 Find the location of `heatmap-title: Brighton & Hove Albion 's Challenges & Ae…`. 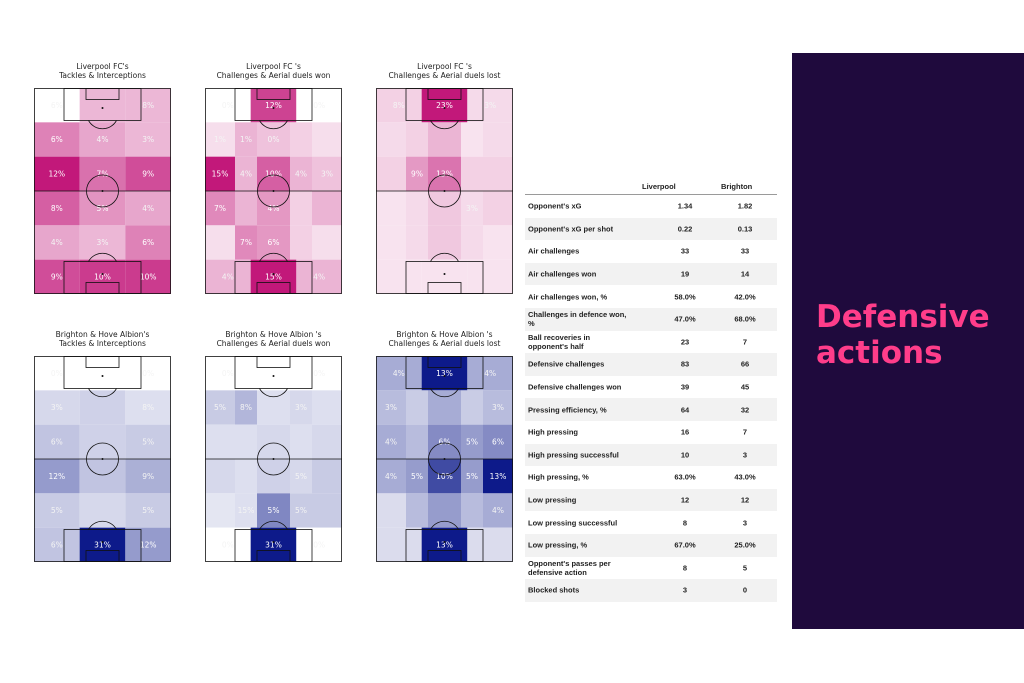

heatmap-title: Brighton & Hove Albion 's Challenges & Ae… is located at coordinates (444, 339).